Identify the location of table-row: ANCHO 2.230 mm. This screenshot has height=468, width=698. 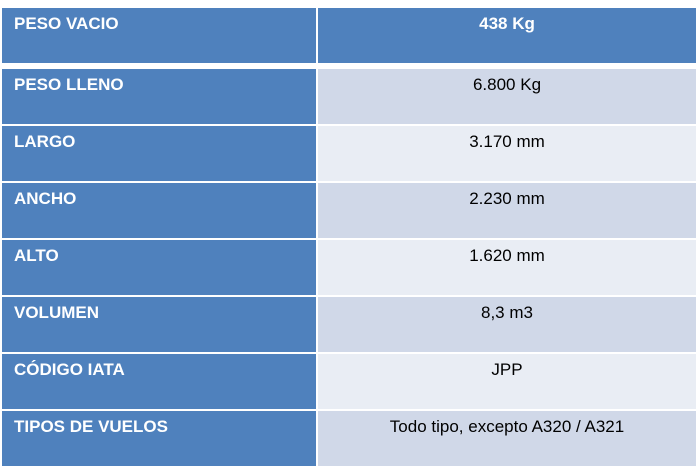
(349, 210).